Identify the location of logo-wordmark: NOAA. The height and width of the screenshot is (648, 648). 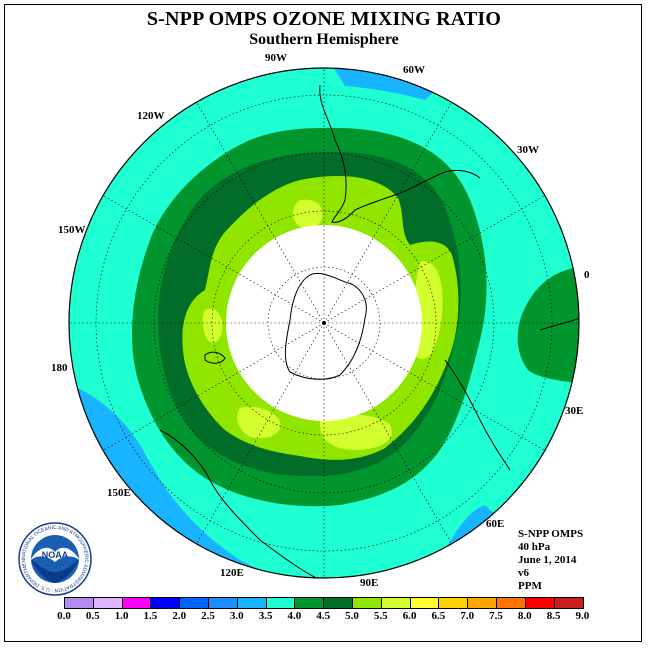
(55, 555).